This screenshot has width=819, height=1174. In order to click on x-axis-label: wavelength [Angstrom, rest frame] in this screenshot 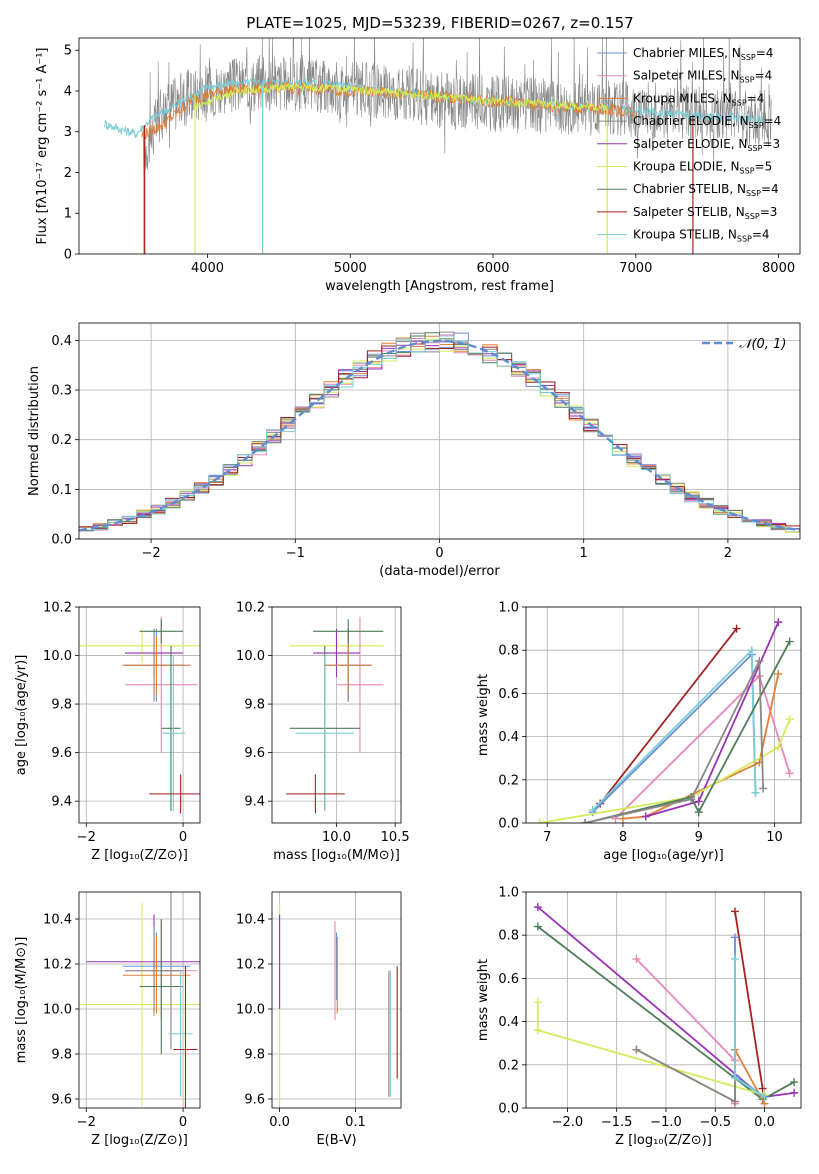, I will do `click(439, 286)`.